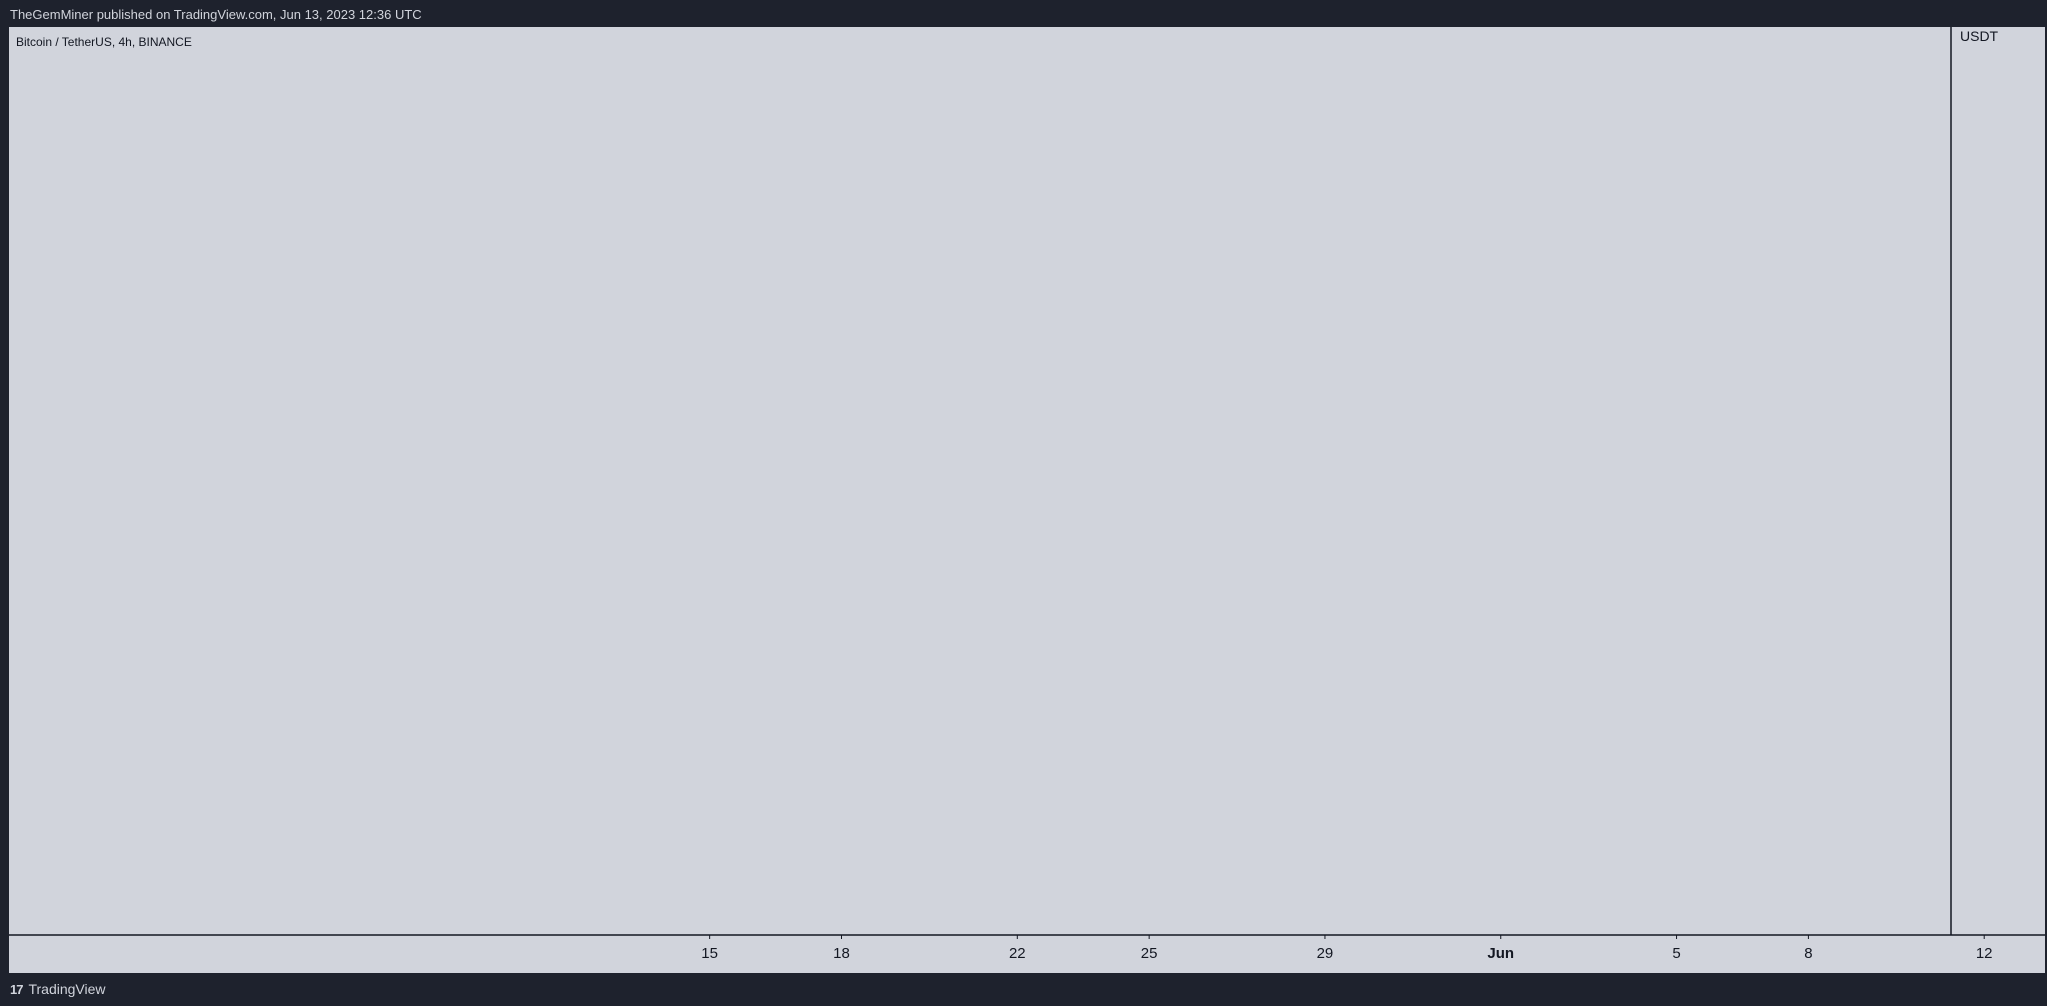 The width and height of the screenshot is (2047, 1006). Describe the element at coordinates (1500, 953) in the screenshot. I see `time-tick-label: Jun` at that location.